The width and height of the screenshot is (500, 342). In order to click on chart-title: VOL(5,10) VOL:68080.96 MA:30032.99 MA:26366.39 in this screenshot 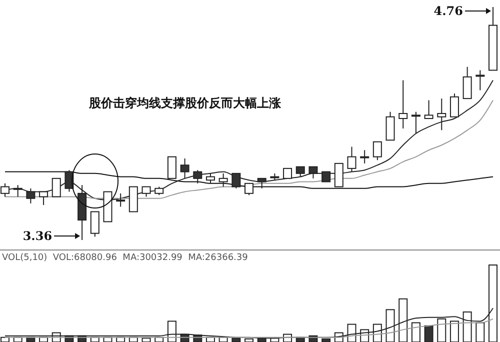, I will do `click(125, 258)`.